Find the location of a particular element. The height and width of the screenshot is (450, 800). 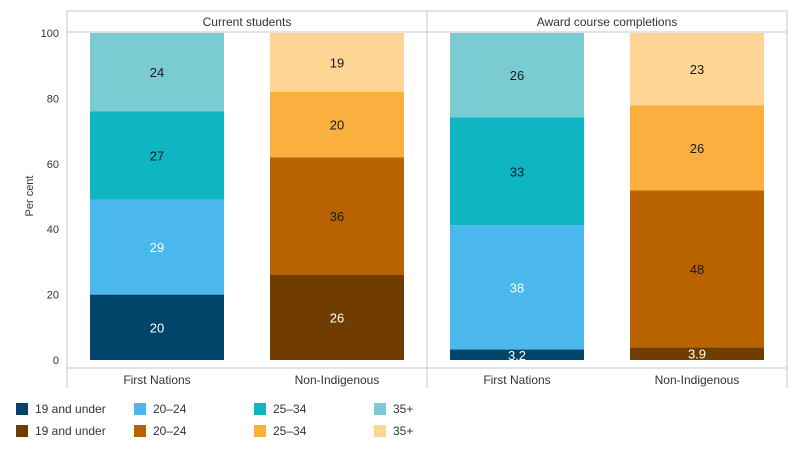

data-label: 19 is located at coordinates (337, 62).